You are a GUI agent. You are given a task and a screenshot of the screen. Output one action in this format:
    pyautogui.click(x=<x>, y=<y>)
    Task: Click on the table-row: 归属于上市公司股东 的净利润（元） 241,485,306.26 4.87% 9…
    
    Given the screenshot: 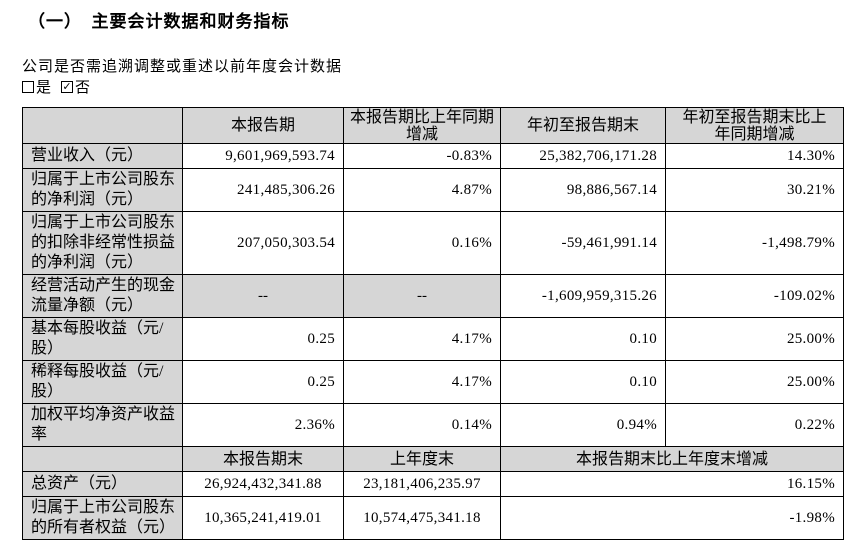 What is the action you would take?
    pyautogui.click(x=433, y=190)
    